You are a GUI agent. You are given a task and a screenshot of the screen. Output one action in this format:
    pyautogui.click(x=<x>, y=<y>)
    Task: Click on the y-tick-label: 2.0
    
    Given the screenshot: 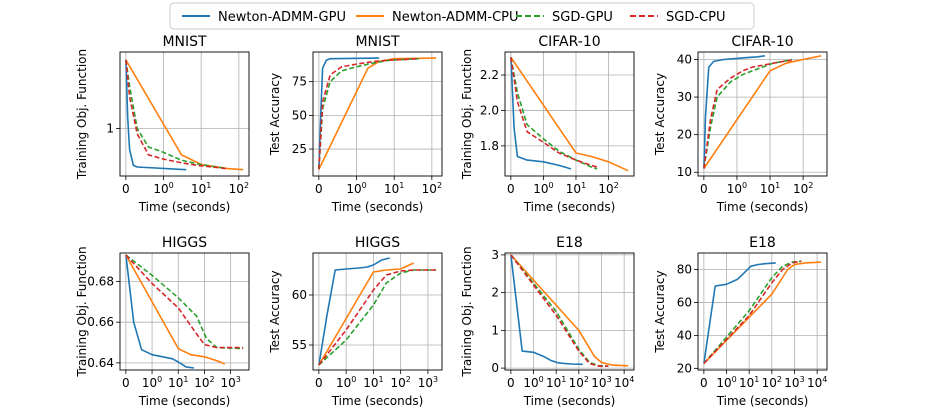 What is the action you would take?
    pyautogui.click(x=489, y=110)
    